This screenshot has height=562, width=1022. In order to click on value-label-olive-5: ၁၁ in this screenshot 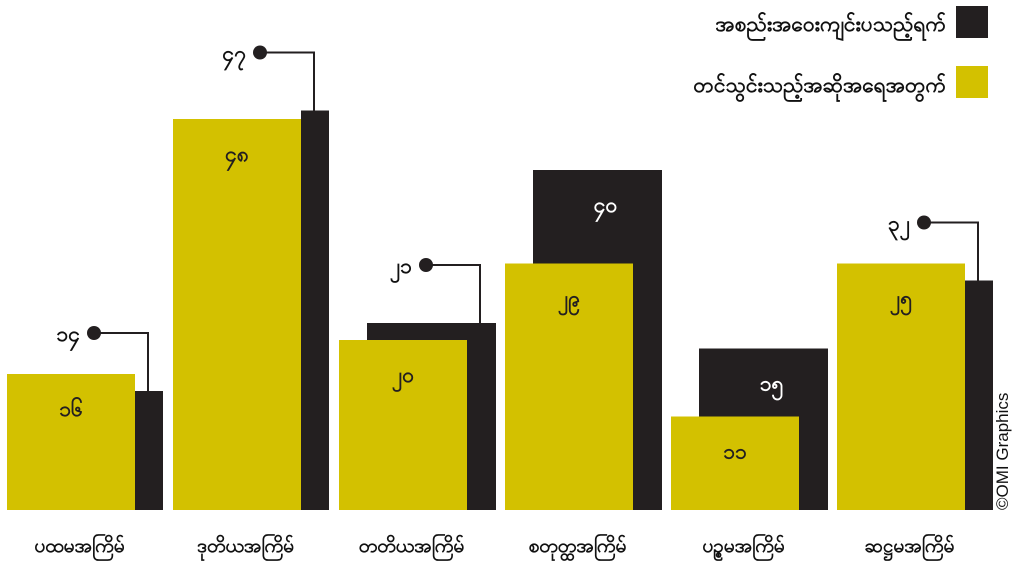, I will do `click(735, 452)`.